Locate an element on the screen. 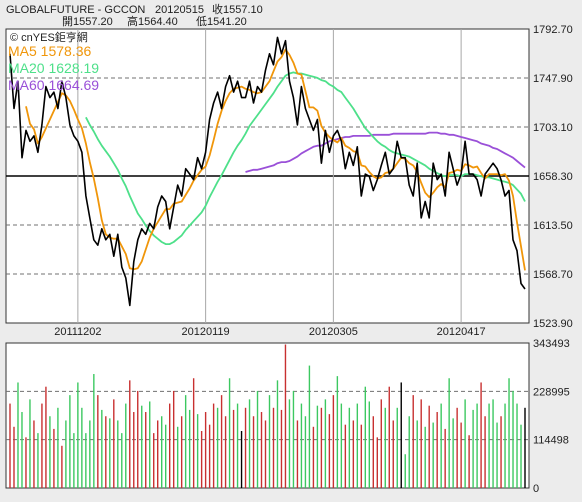 The height and width of the screenshot is (502, 582). low-label: 低1541.20 is located at coordinates (221, 21).